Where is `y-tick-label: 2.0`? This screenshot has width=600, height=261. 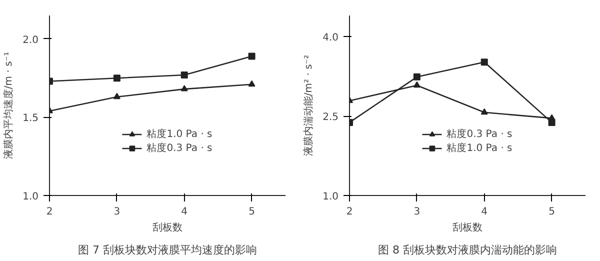 y-tick-label: 2.0 is located at coordinates (30, 40).